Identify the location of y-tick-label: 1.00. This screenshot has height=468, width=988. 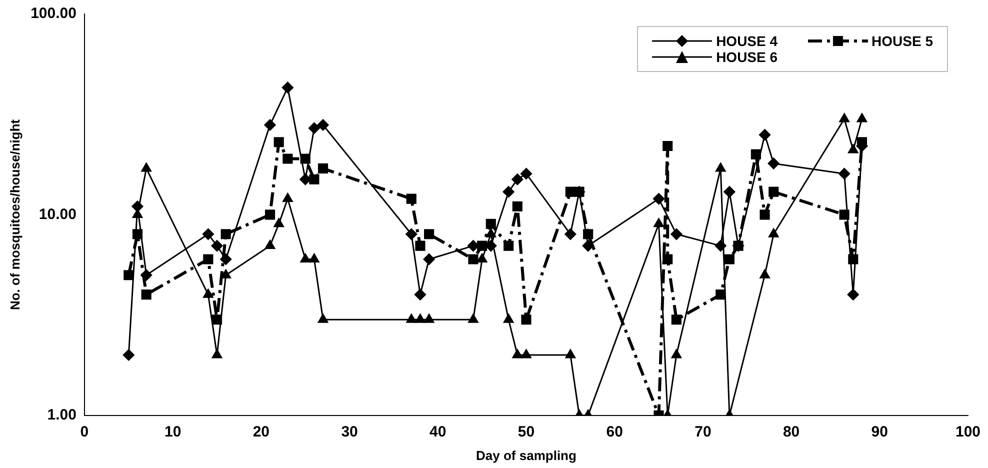
(61, 415).